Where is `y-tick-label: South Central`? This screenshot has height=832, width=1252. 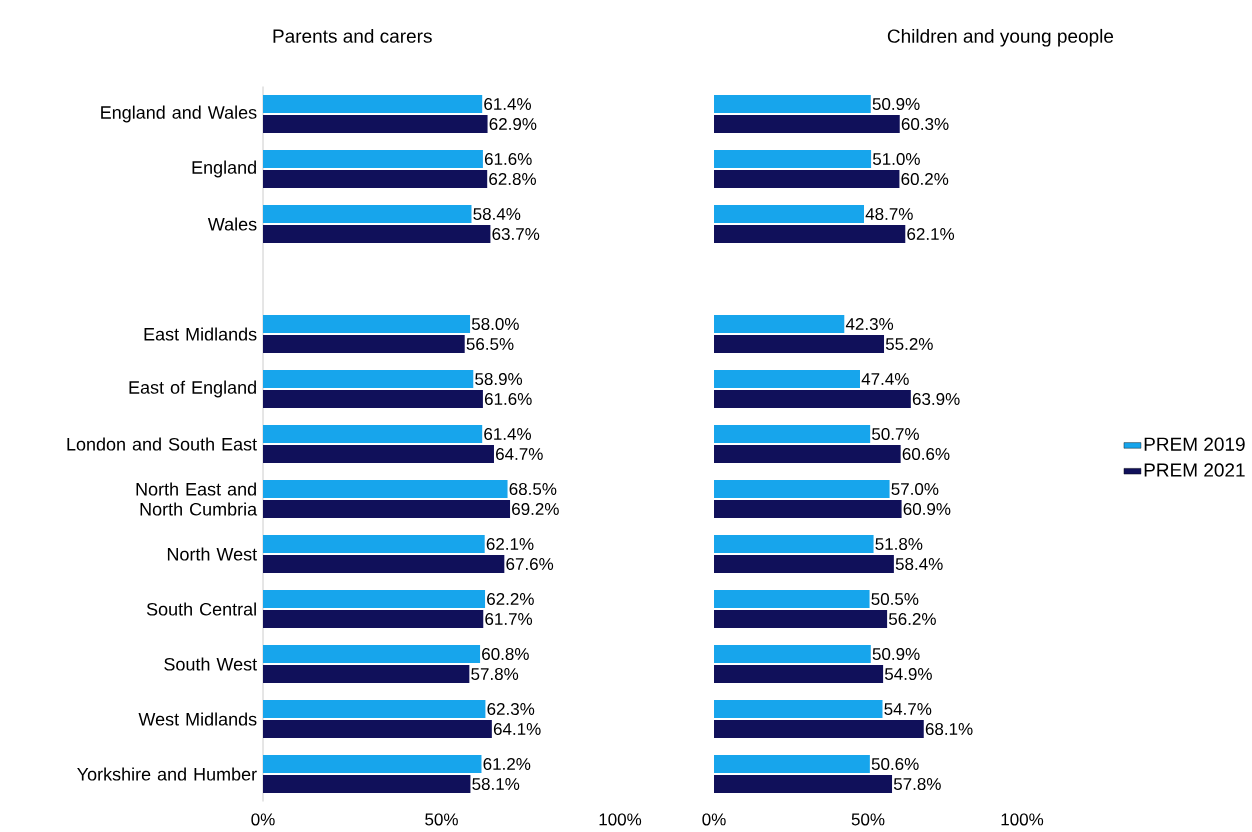
y-tick-label: South Central is located at coordinates (201, 609).